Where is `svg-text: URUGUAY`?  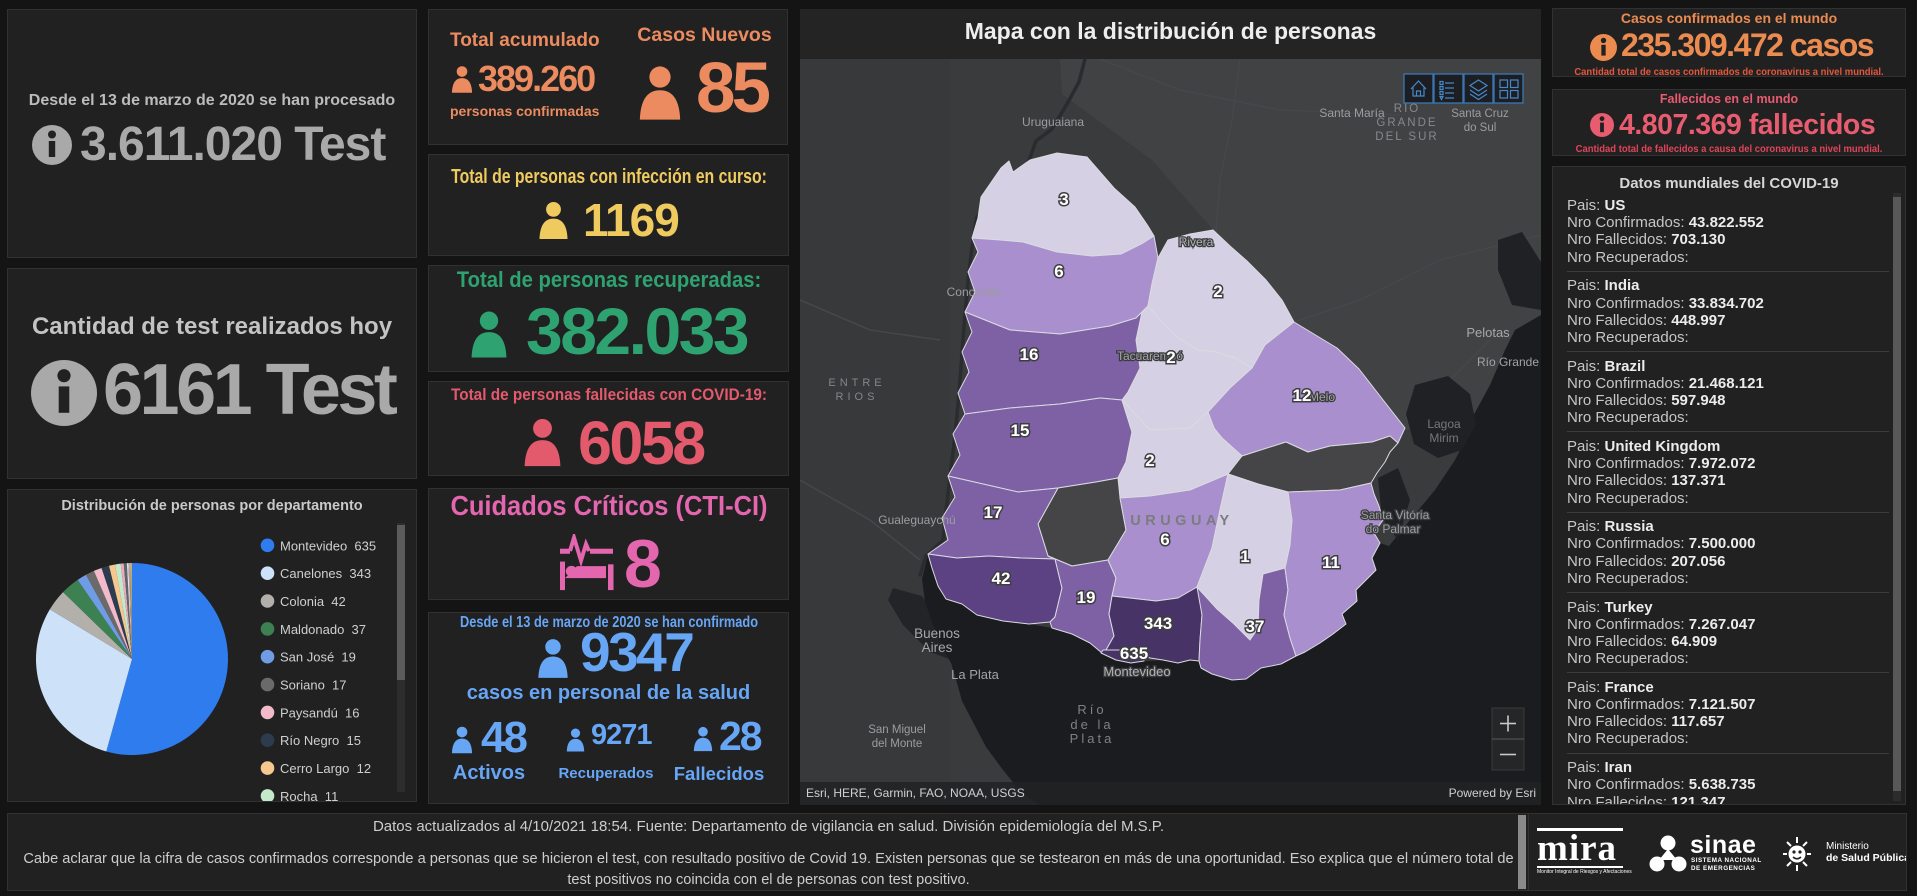 svg-text: URUGUAY is located at coordinates (1181, 521).